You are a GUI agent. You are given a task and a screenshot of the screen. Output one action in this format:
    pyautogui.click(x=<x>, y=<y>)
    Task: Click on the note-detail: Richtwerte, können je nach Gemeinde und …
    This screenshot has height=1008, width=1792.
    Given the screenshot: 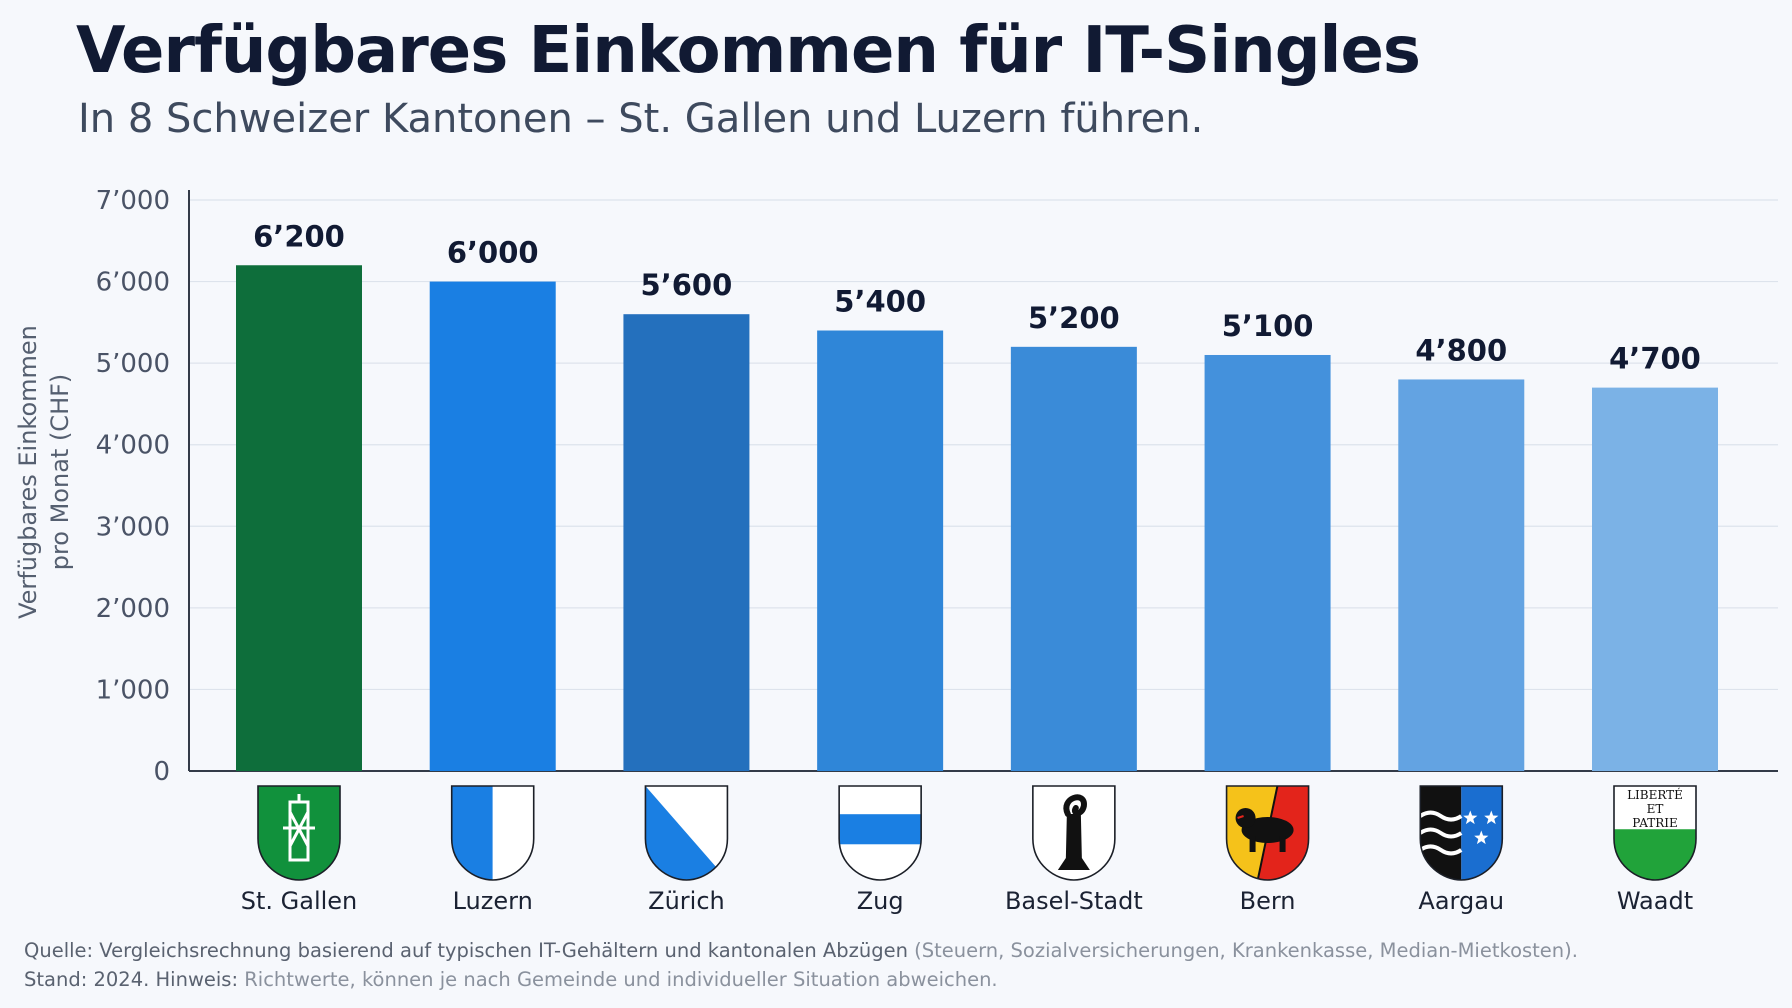 What is the action you would take?
    pyautogui.click(x=618, y=979)
    